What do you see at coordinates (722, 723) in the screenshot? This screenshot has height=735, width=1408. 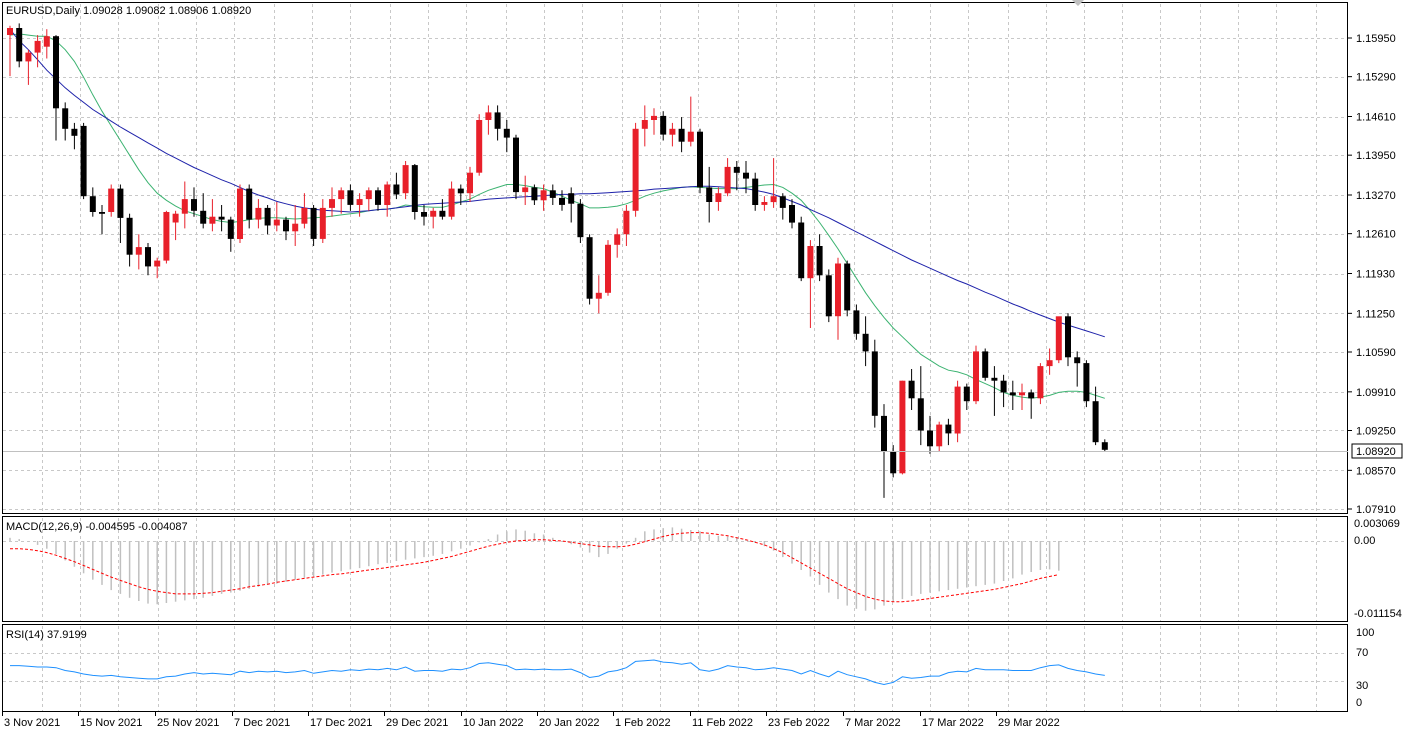 I see `time-axis-label: 11 Feb 2022` at bounding box center [722, 723].